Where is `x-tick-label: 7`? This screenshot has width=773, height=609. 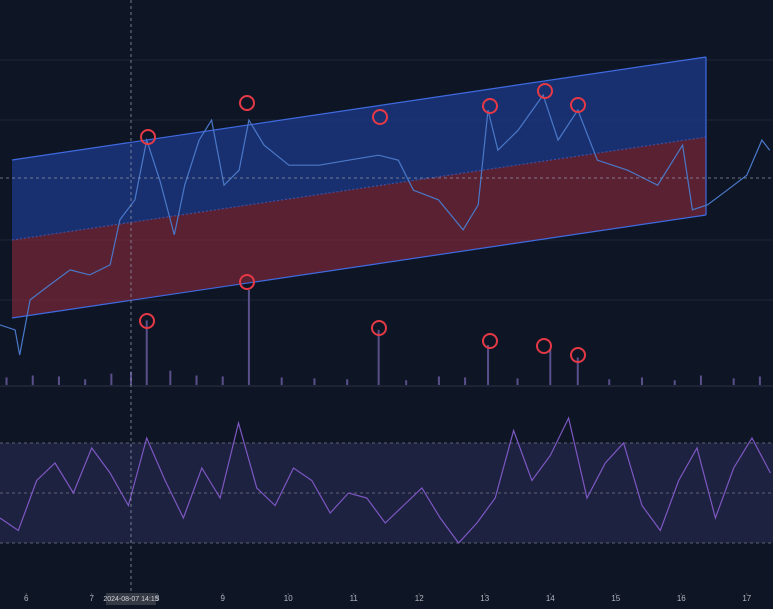
x-tick-label: 7 is located at coordinates (91, 598).